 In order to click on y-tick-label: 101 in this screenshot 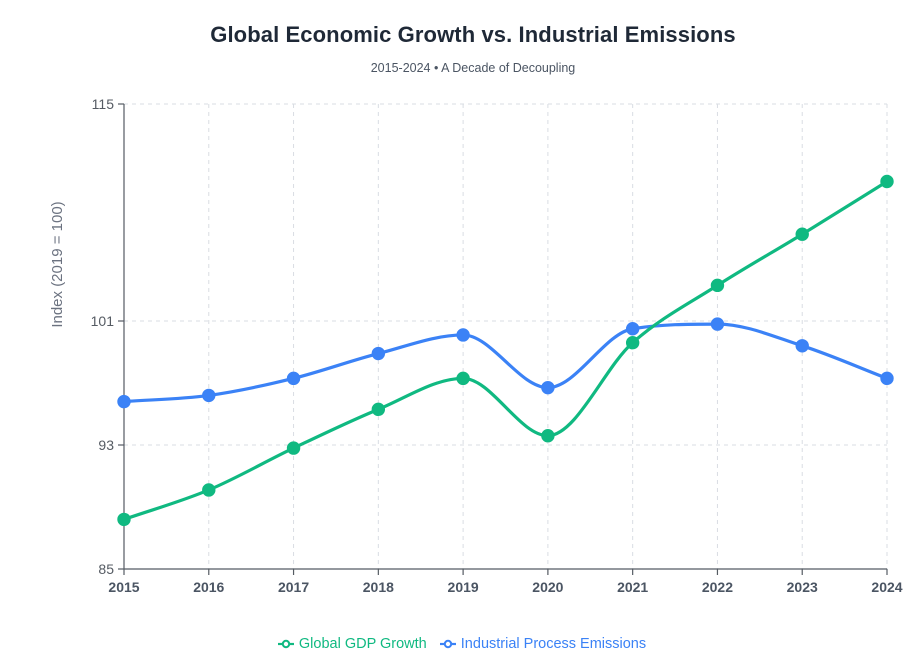, I will do `click(103, 321)`.